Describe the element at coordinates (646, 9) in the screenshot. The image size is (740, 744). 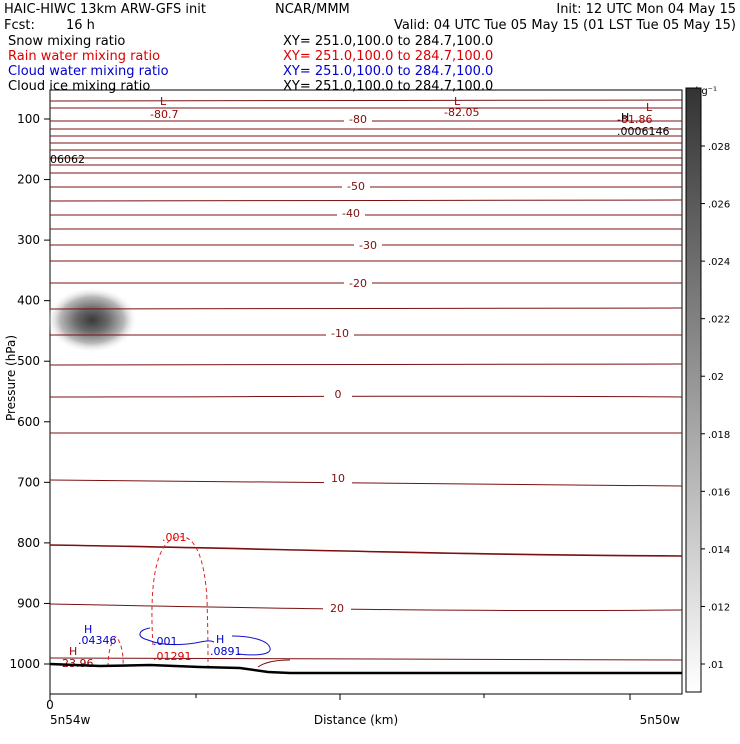
I see `header-init: Init: 12 UTC Mon 04 May 15` at that location.